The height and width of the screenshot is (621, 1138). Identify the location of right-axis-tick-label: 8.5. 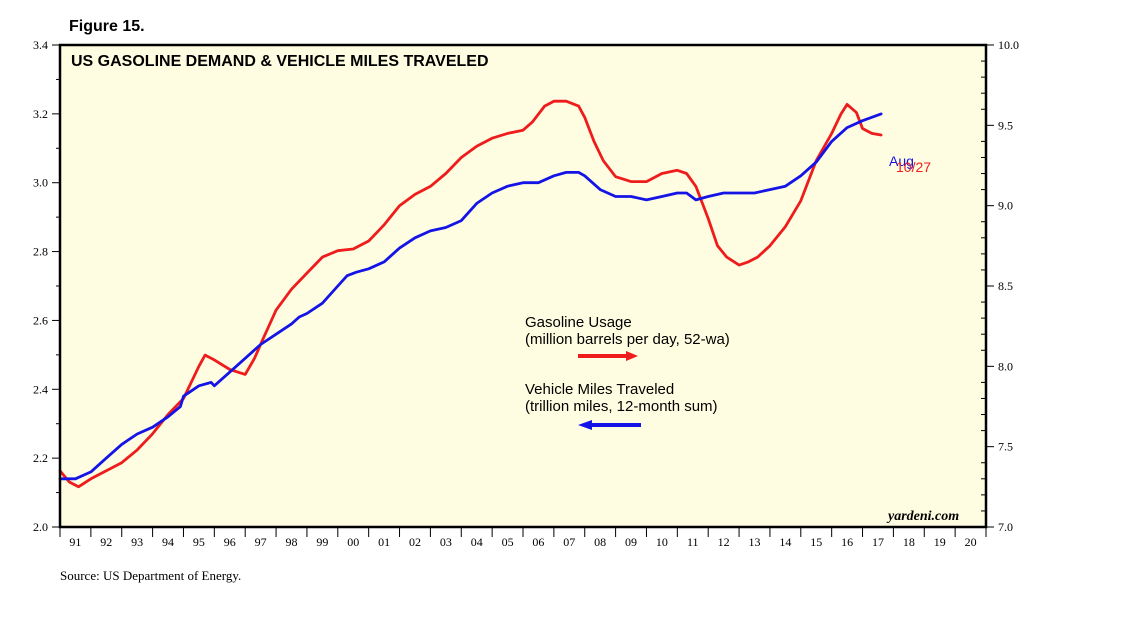
(1005, 286).